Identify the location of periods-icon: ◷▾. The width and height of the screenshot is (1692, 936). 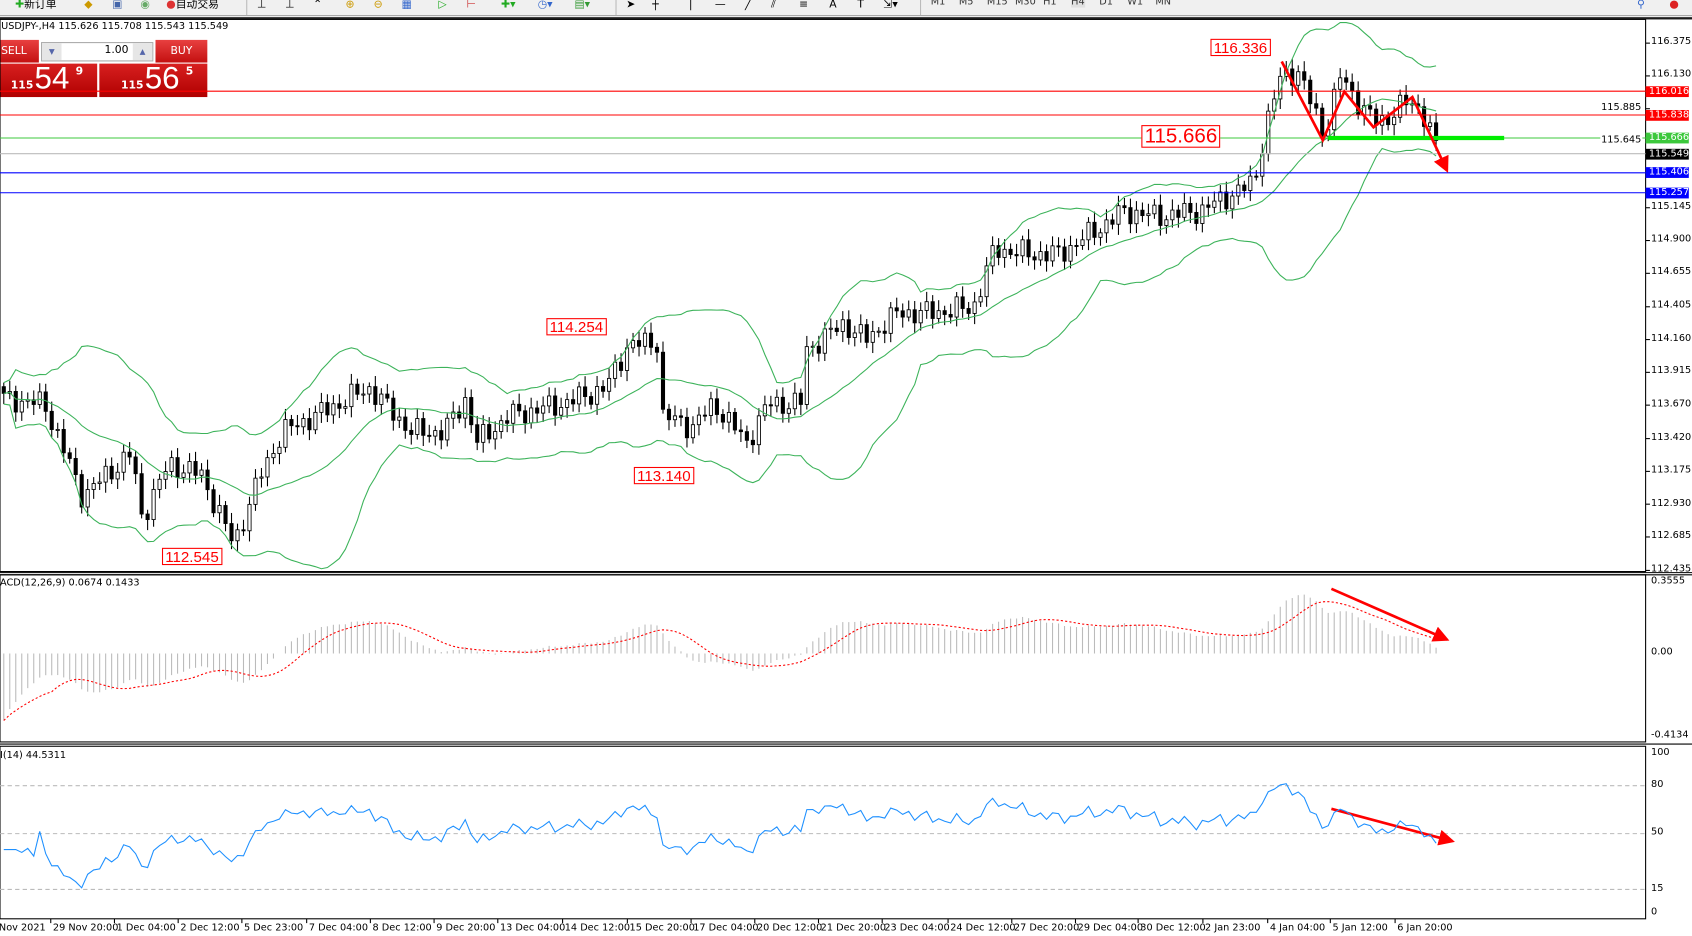
(545, 5).